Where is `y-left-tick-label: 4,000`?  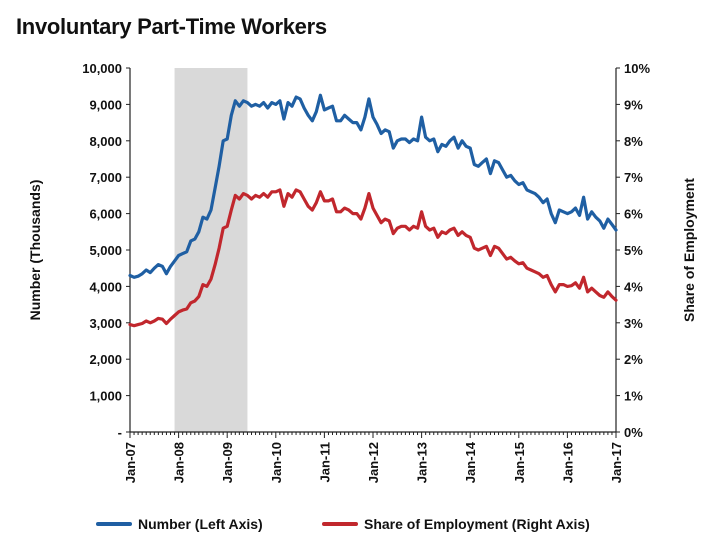
y-left-tick-label: 4,000 is located at coordinates (105, 286).